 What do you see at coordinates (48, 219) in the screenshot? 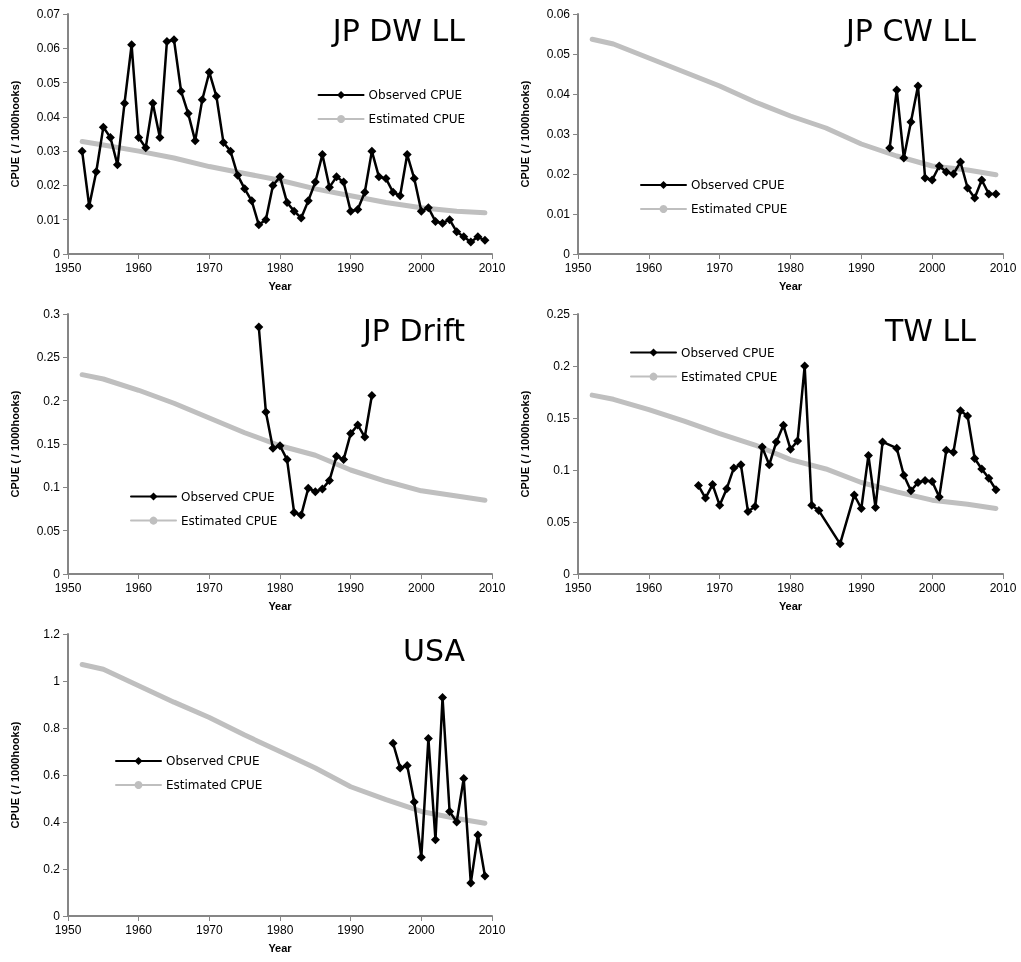
I see `y-tick-label: 0.01` at bounding box center [48, 219].